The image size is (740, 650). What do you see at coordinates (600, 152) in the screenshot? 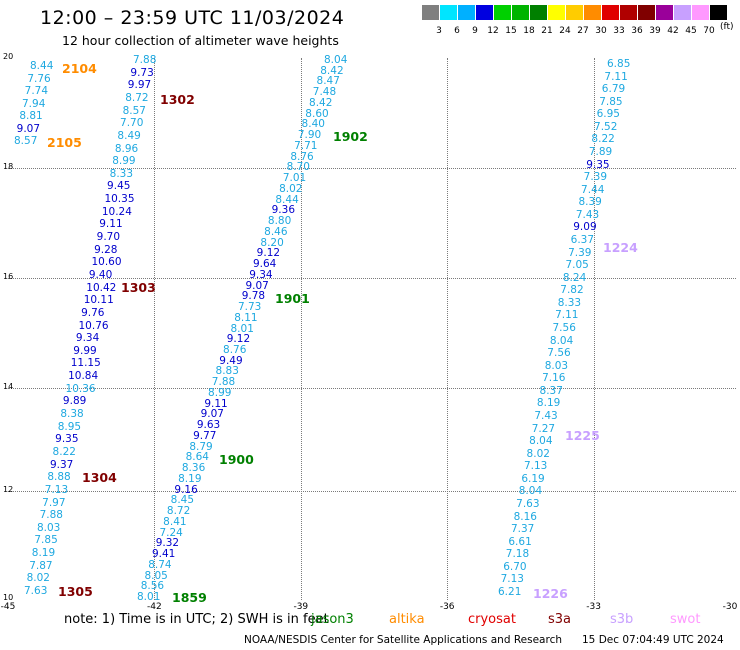
I see `wave-height-value: 7.89` at bounding box center [600, 152].